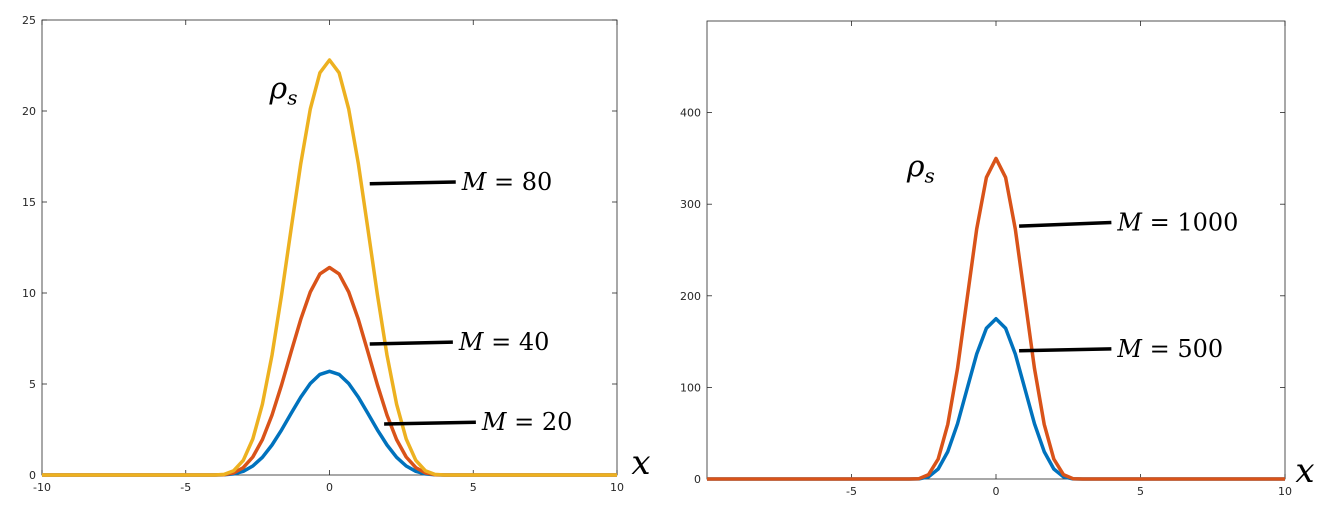  Describe the element at coordinates (690, 204) in the screenshot. I see `y-tick-label: 300` at that location.